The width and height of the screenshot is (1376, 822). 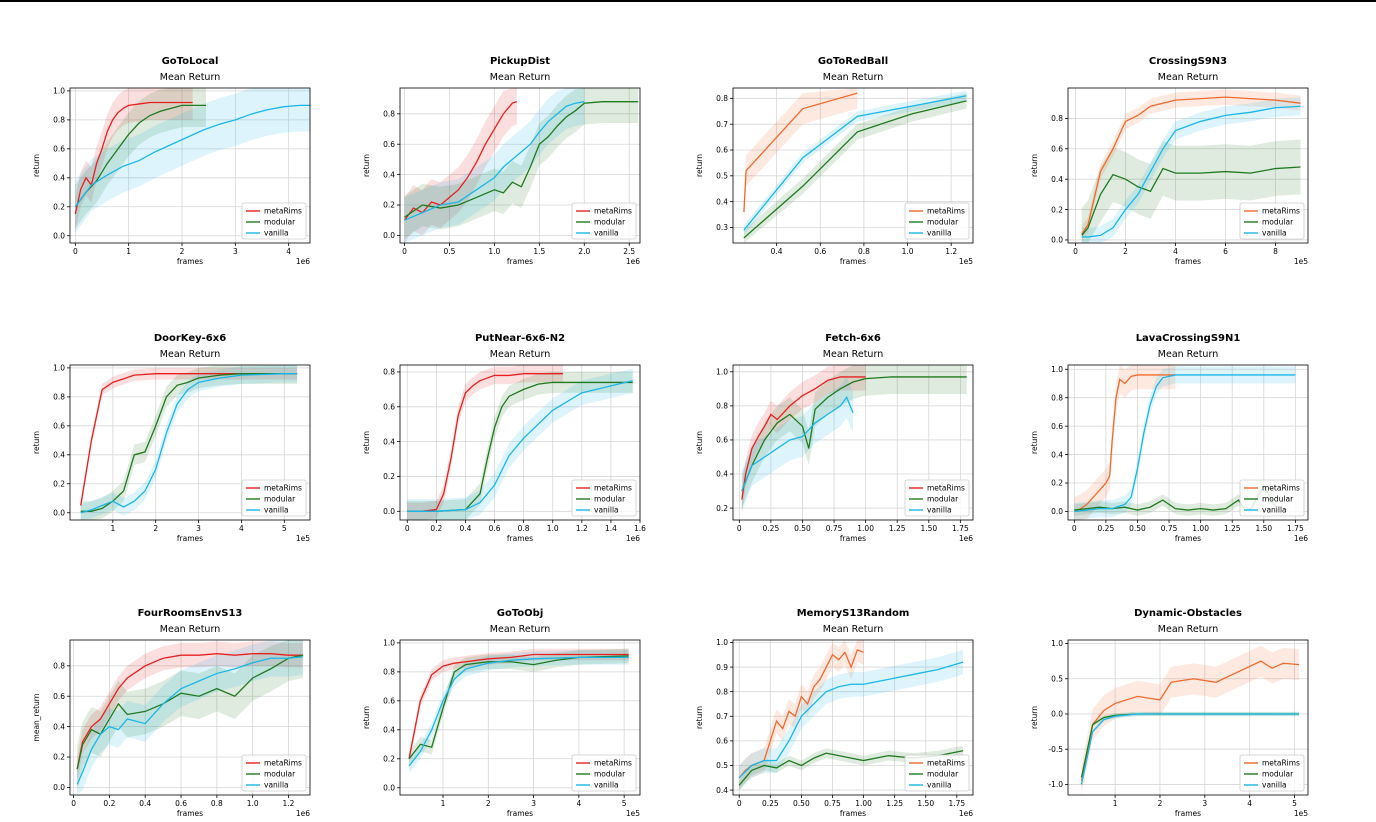 I want to click on x-tick-label: 8, so click(x=1275, y=251).